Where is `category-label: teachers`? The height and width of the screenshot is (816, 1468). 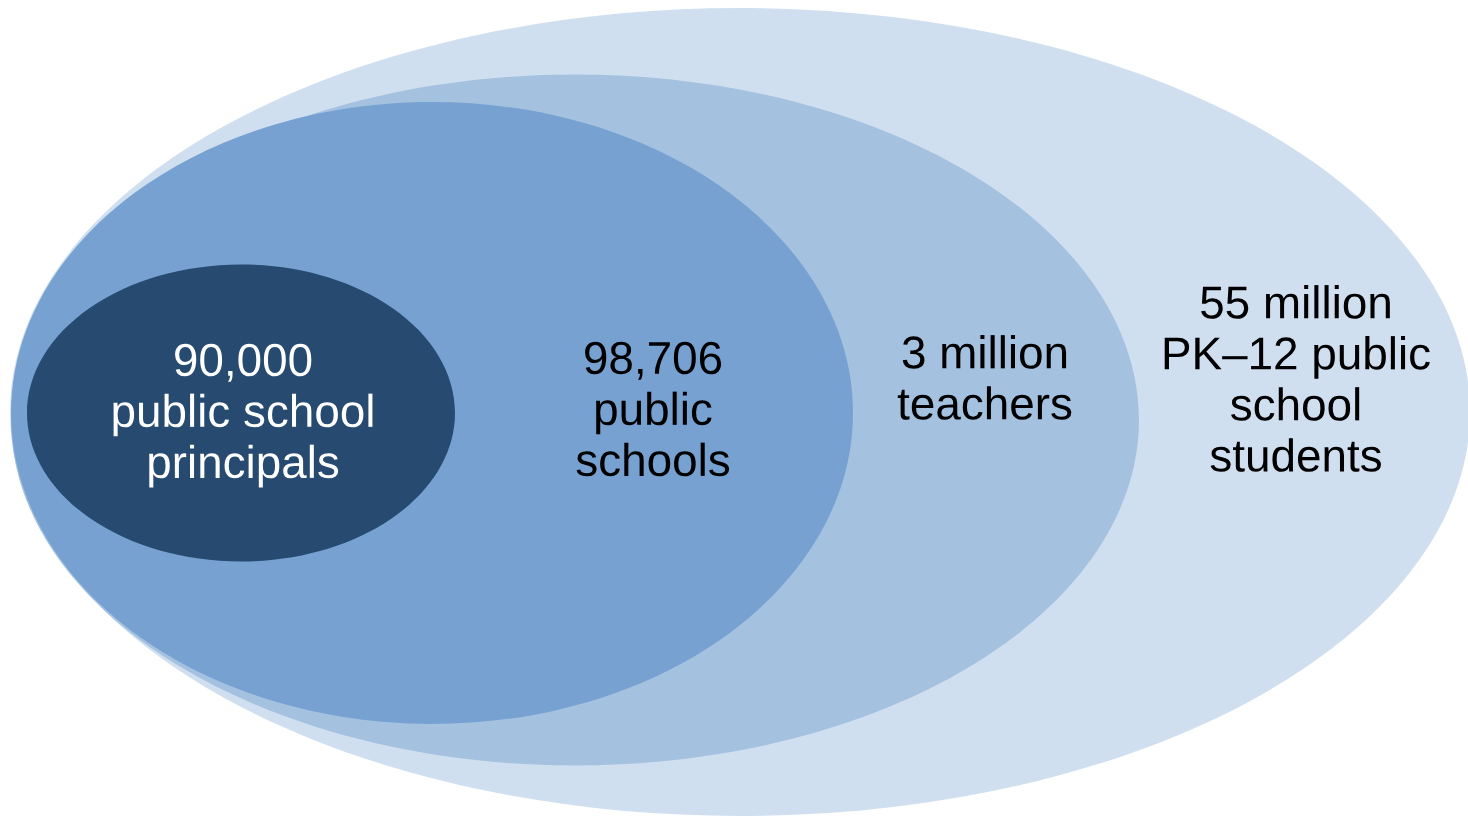 category-label: teachers is located at coordinates (984, 403).